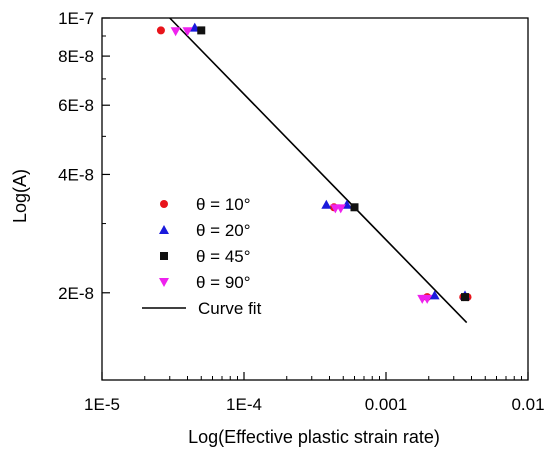 This screenshot has width=550, height=455. I want to click on y-tick-label: 6E-8, so click(76, 105).